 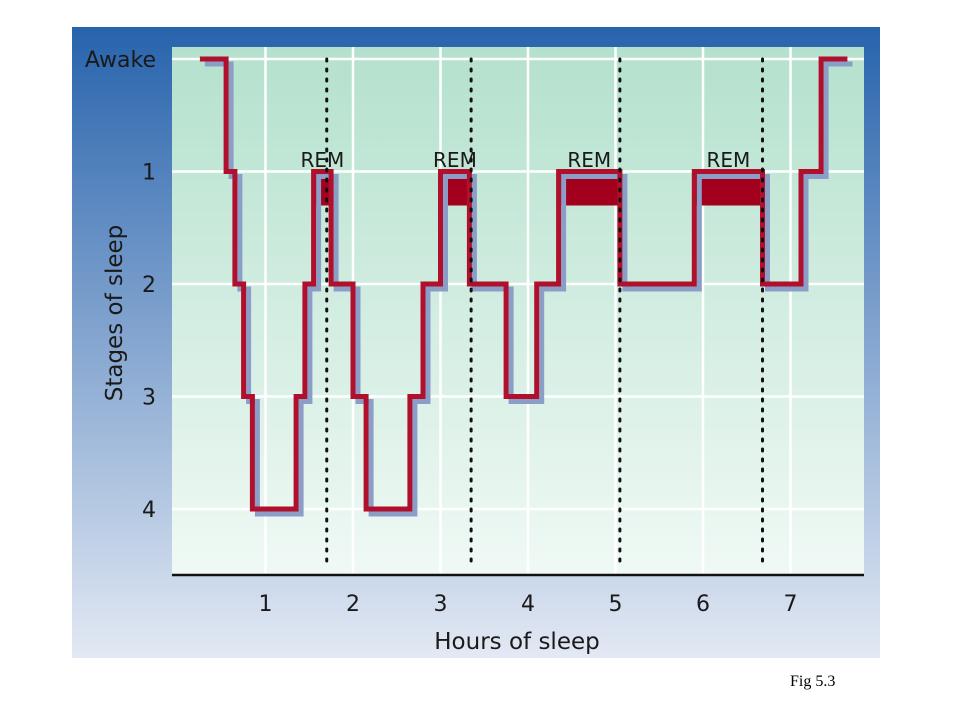 I want to click on y-tick-label-1: 1, so click(x=149, y=173).